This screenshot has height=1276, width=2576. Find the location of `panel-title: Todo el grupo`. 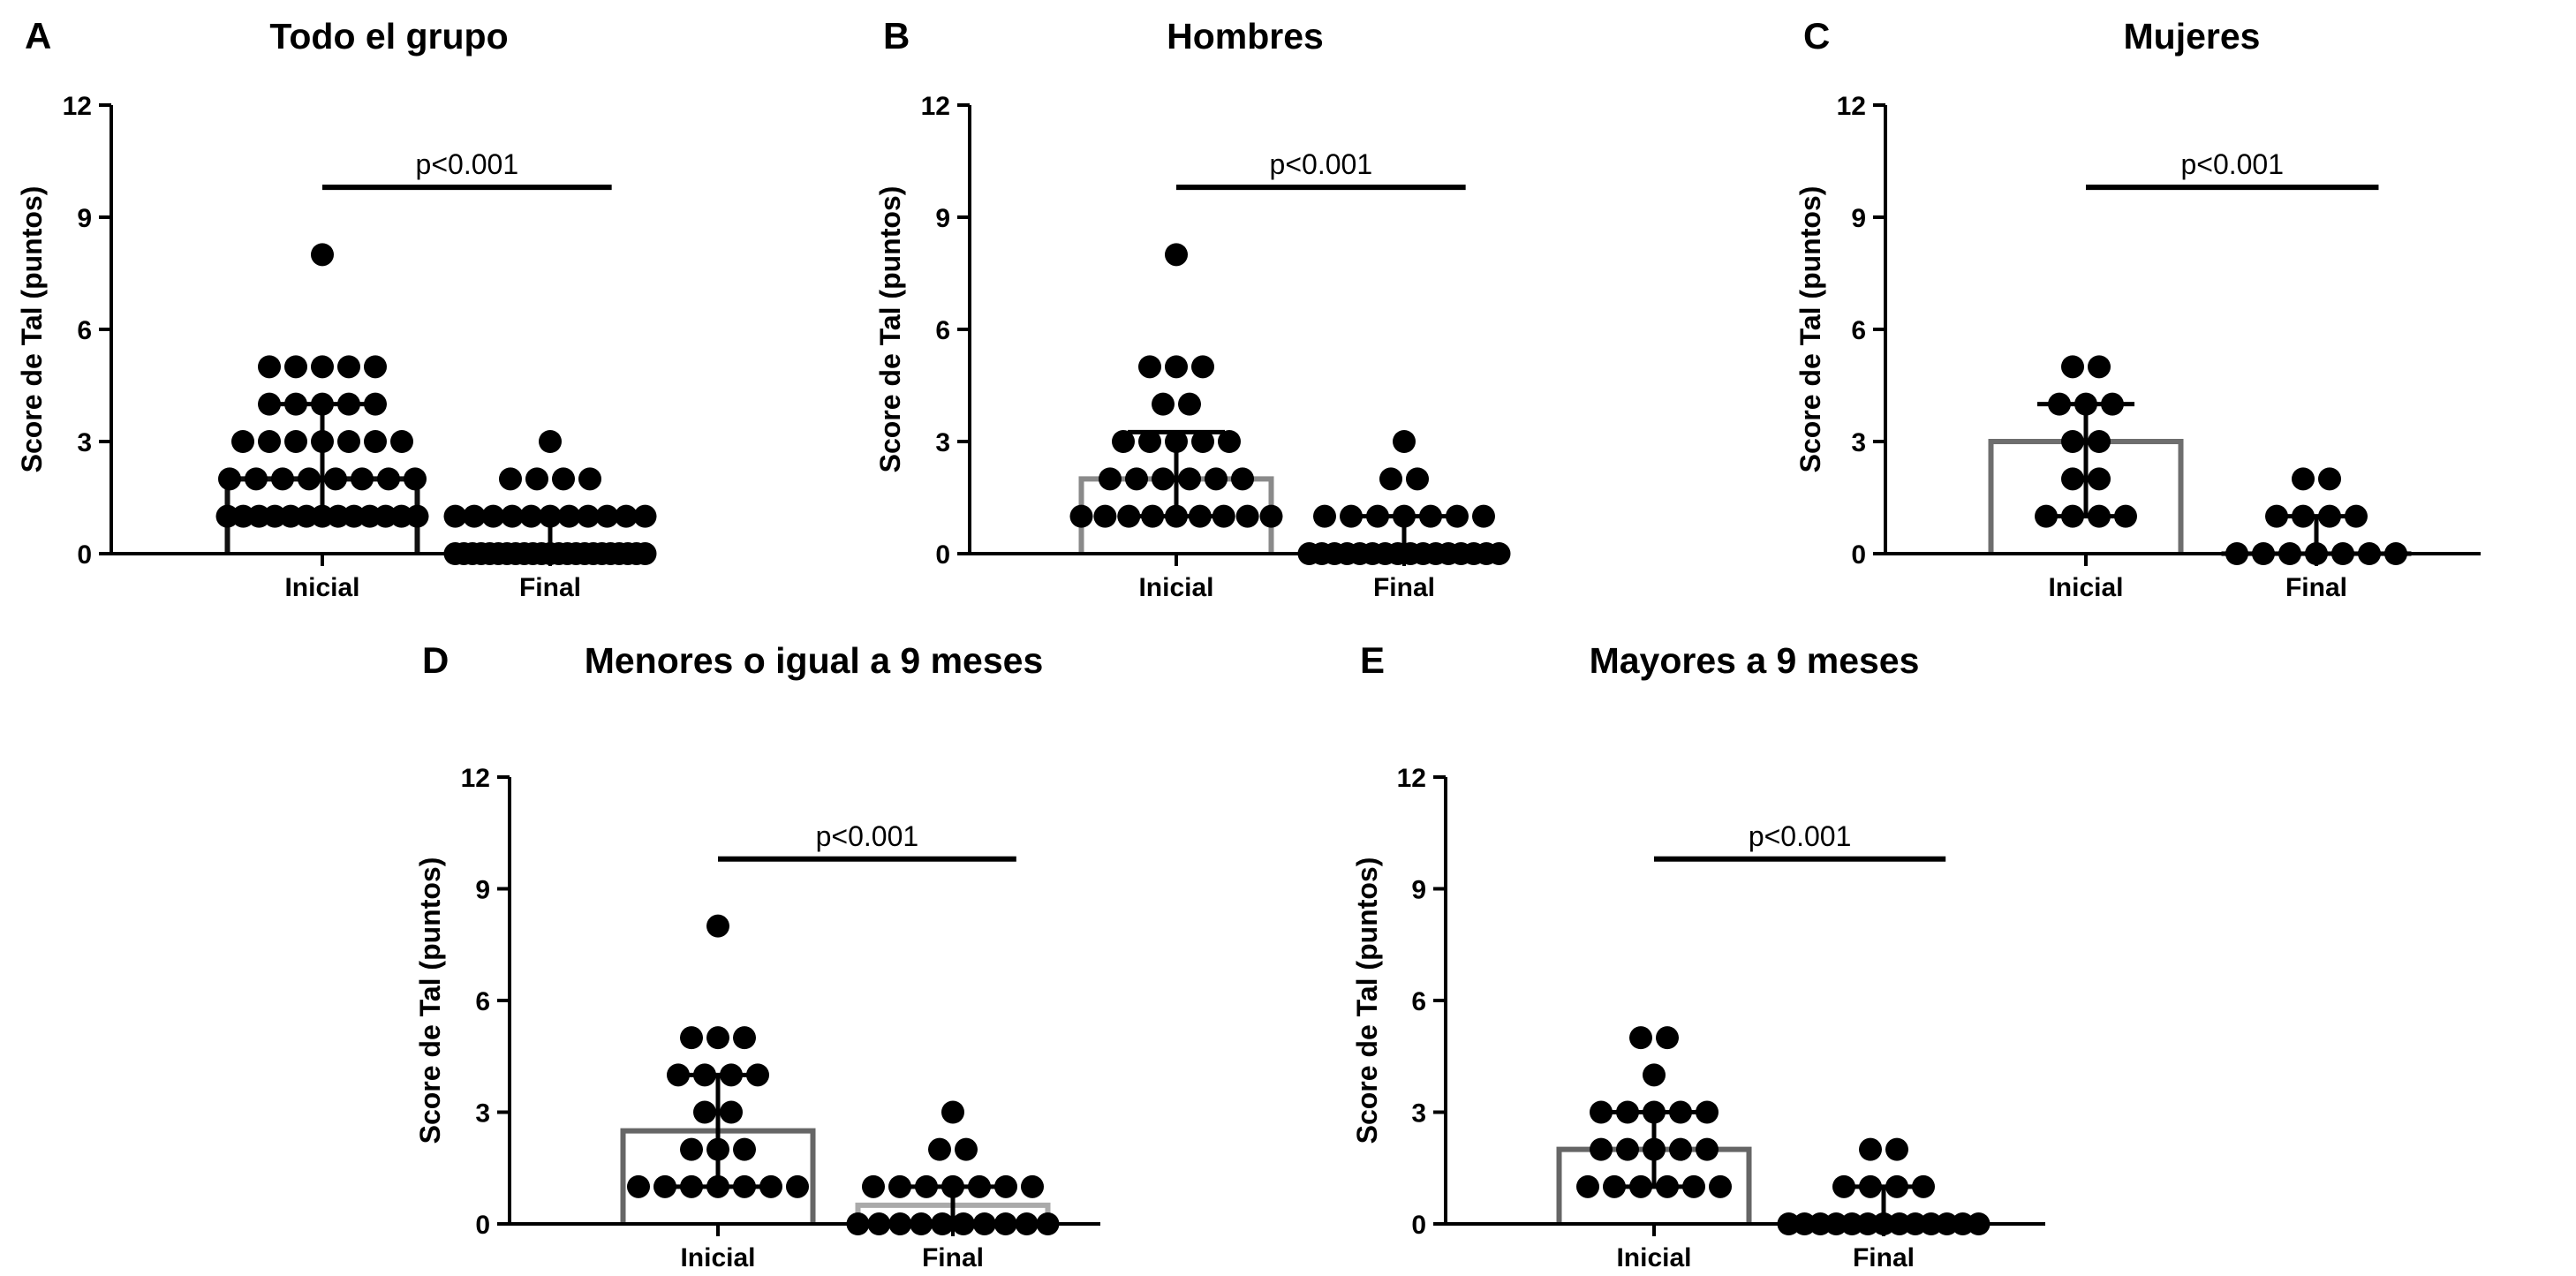

panel-title: Todo el grupo is located at coordinates (388, 36).